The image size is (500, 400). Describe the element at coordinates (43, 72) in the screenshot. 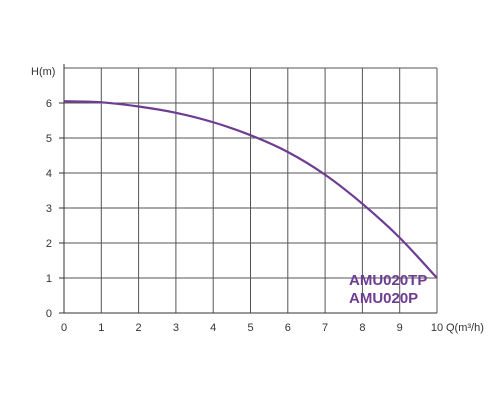

I see `y-axis-label: H(m)` at that location.